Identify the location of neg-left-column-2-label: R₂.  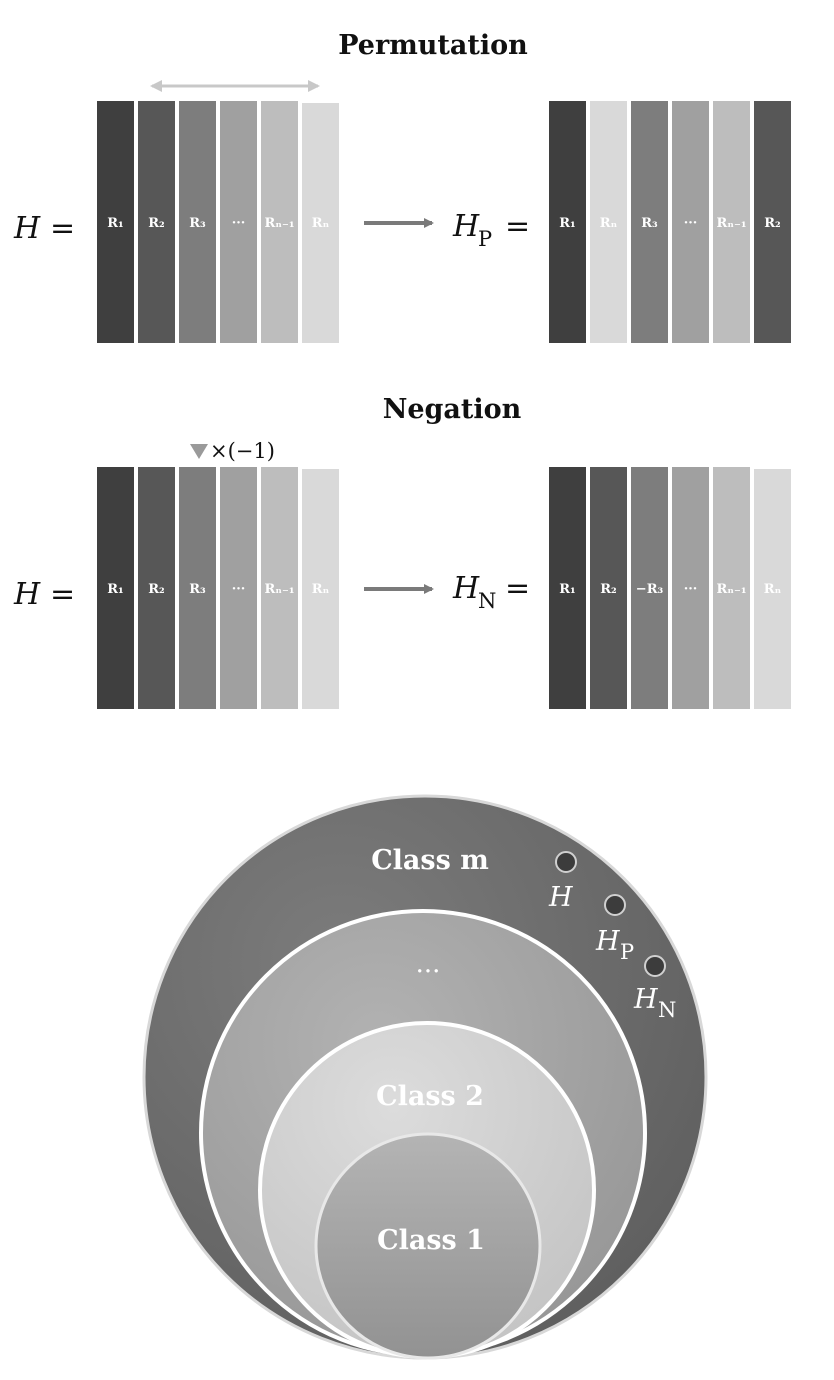
(156, 589).